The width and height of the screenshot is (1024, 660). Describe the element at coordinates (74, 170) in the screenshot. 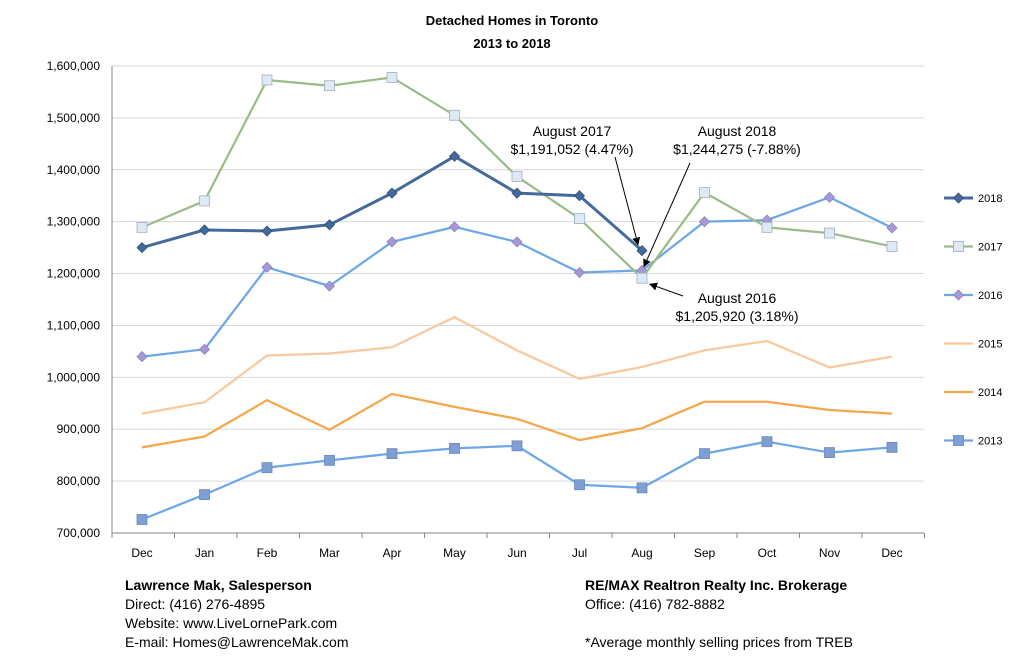

I see `y-tick-label: 1,400,000` at that location.